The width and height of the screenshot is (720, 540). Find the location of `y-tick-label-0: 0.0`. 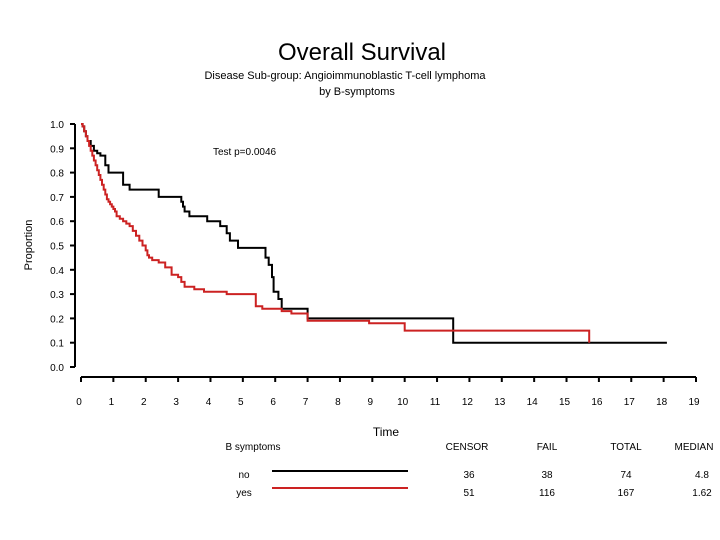

y-tick-label-0: 0.0 is located at coordinates (57, 368).